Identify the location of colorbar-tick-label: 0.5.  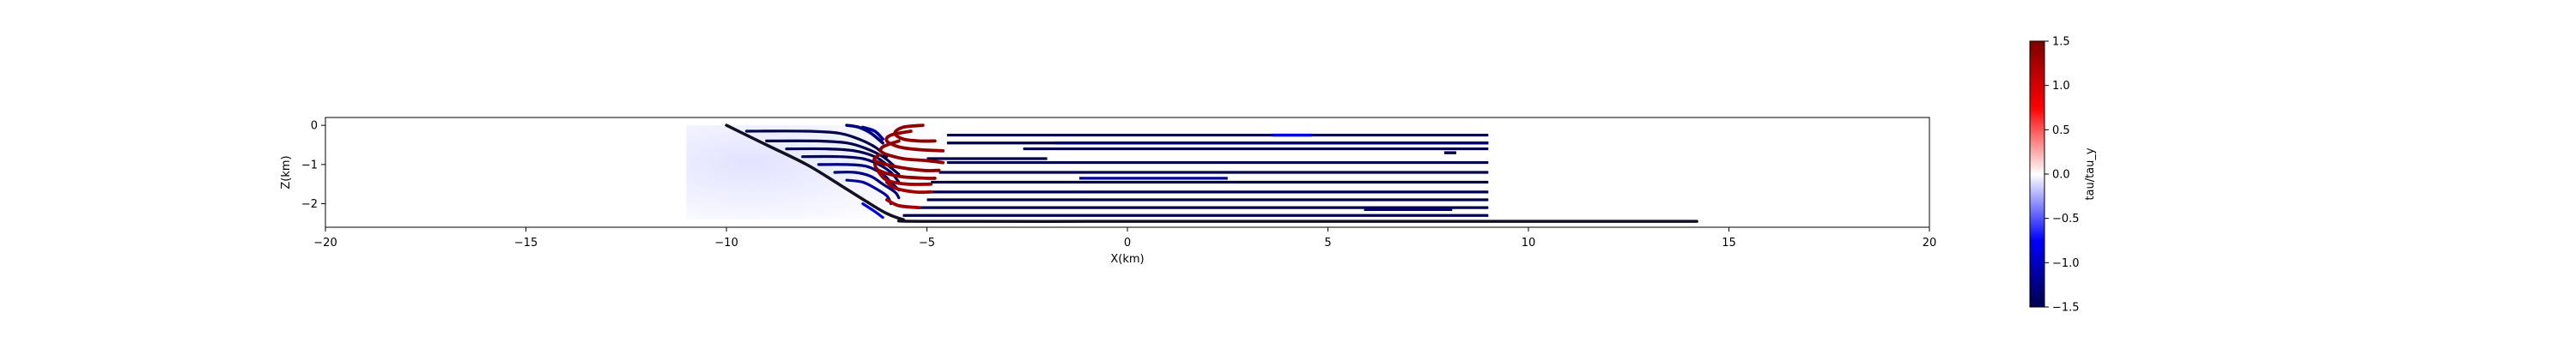
(2061, 130).